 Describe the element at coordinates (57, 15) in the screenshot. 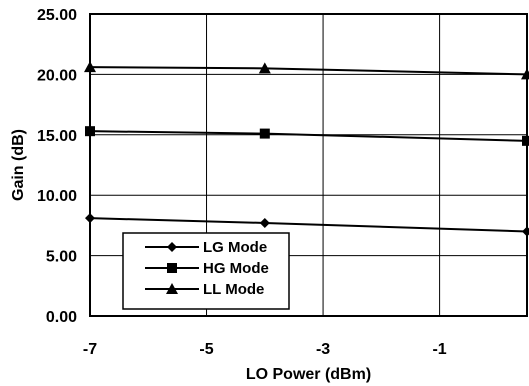

I see `y-tick-label: 25.00` at that location.